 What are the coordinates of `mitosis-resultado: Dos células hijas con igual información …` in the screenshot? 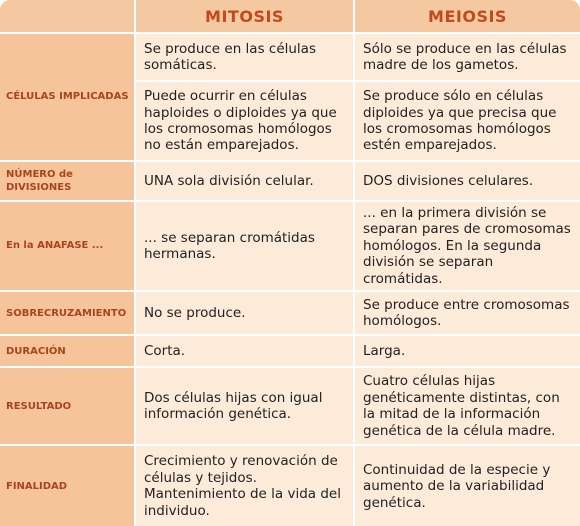 It's located at (245, 407).